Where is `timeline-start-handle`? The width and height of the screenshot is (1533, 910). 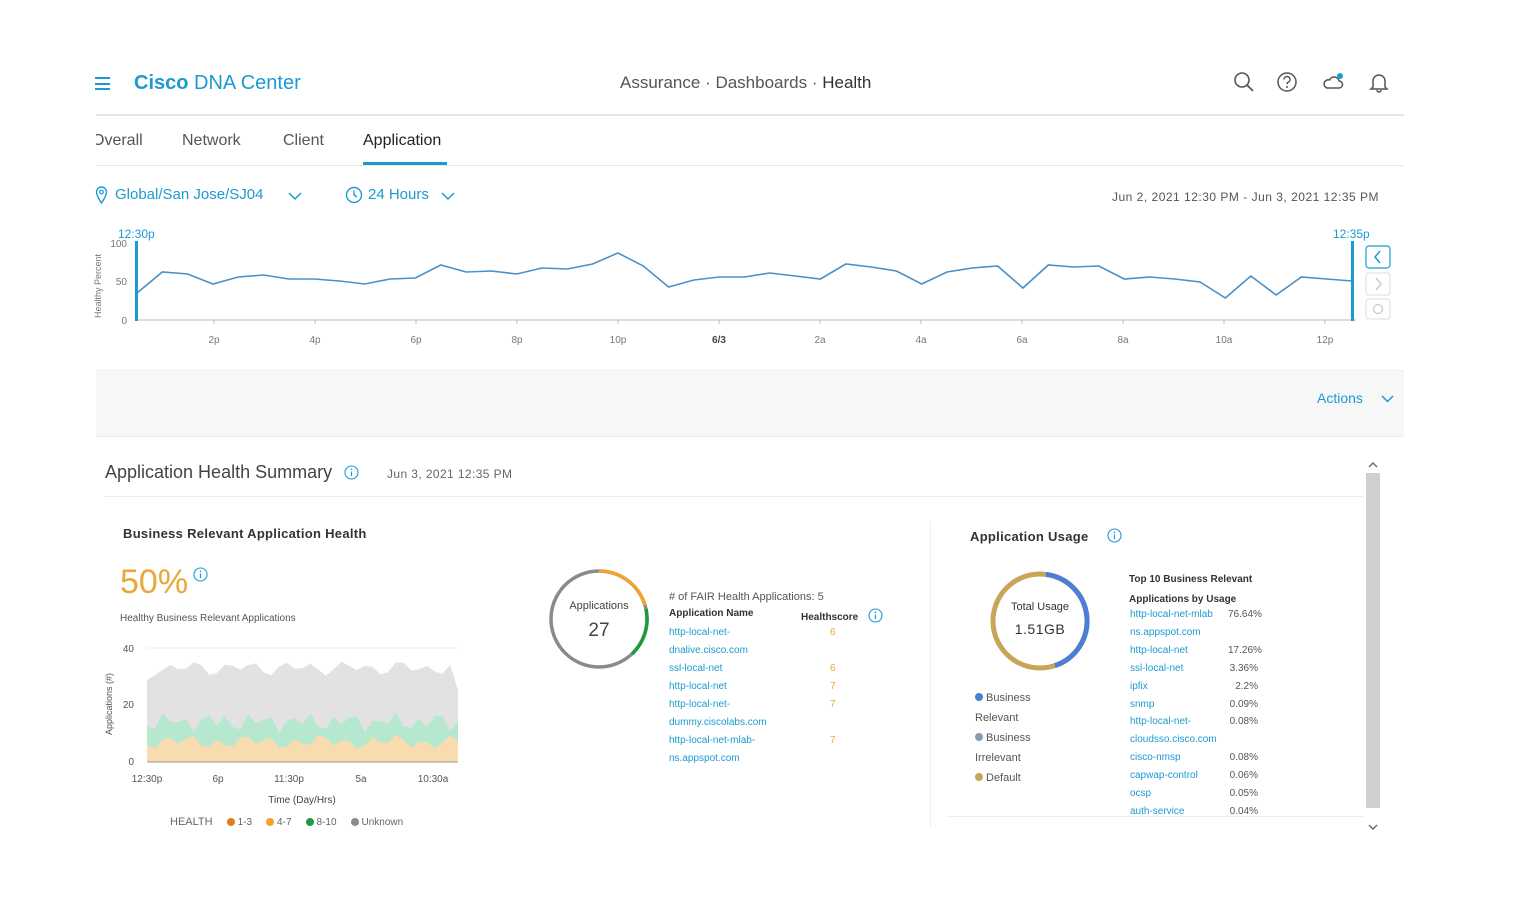 timeline-start-handle is located at coordinates (136, 281).